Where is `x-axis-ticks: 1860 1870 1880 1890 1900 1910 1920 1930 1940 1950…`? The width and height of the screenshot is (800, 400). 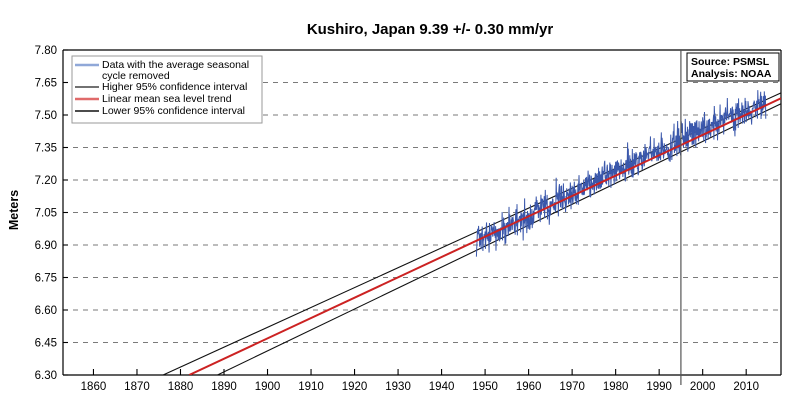 x-axis-ticks: 1860 1870 1880 1890 1900 1910 1920 1930 1940 1950… is located at coordinates (420, 381).